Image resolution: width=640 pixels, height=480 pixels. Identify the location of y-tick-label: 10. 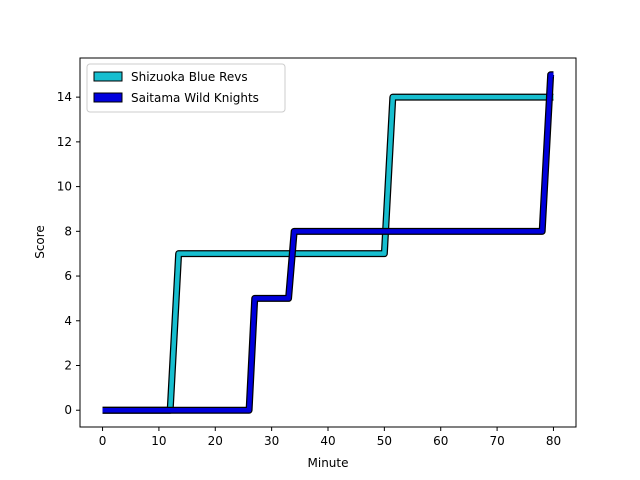
(64, 187).